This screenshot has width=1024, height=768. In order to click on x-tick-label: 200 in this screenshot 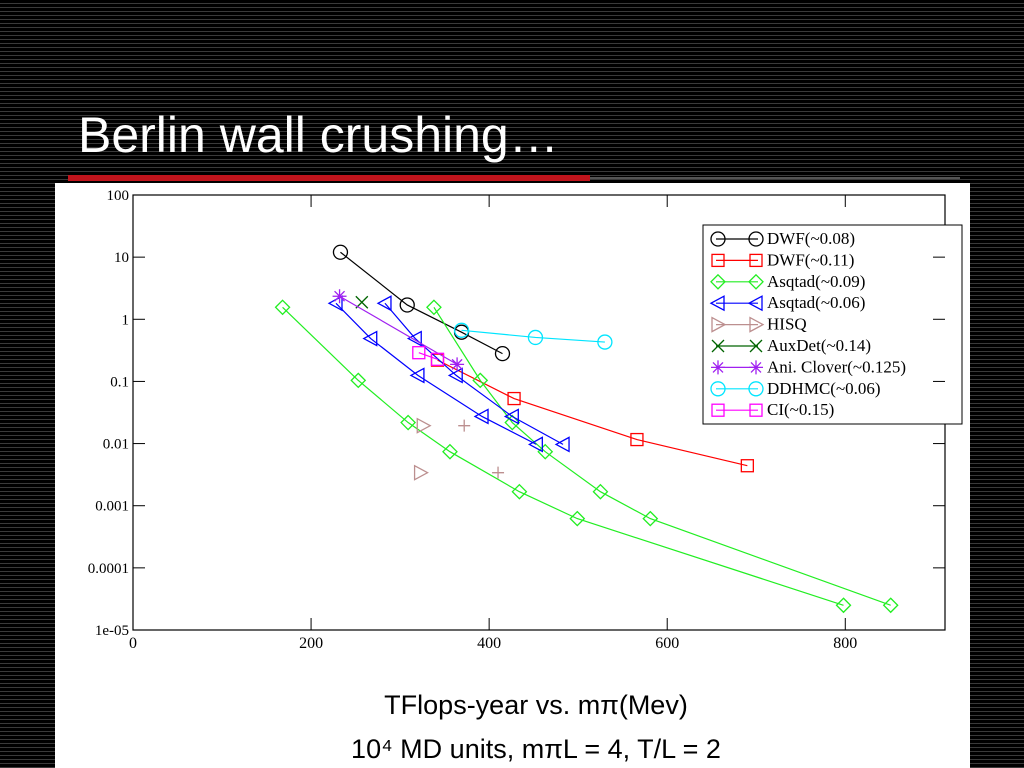, I will do `click(311, 643)`.